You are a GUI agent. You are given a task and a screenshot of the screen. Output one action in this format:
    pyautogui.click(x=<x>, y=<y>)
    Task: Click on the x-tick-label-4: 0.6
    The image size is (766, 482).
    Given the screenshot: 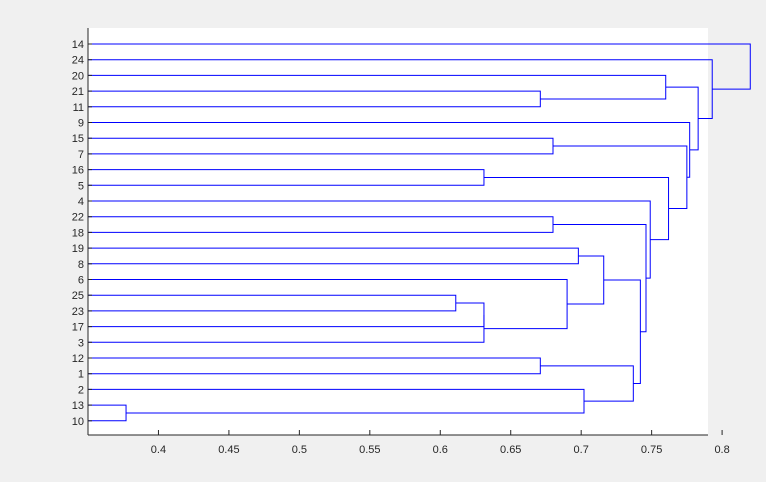 What is the action you would take?
    pyautogui.click(x=440, y=450)
    